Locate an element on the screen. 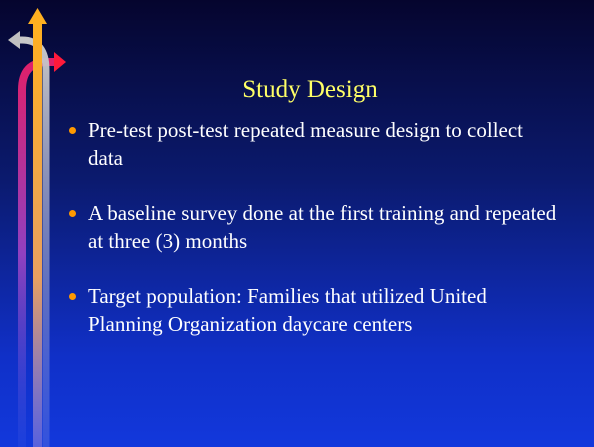 This screenshot has height=447, width=594. orange-bar is located at coordinates (37, 234).